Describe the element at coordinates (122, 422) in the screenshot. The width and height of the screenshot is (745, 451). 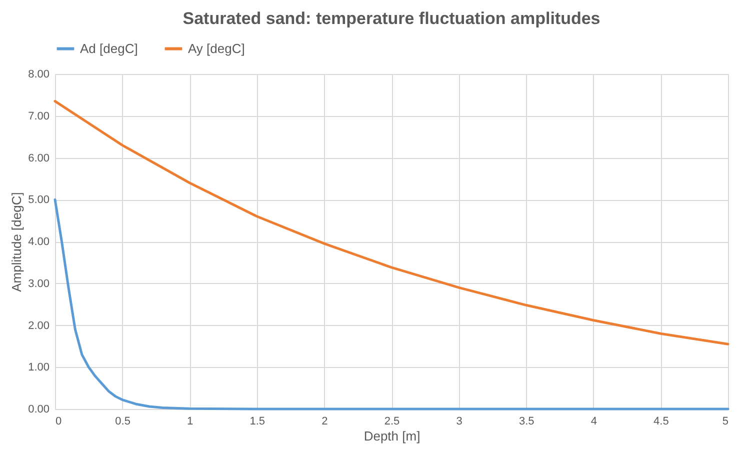
I see `x-tick-label: 0.5` at that location.